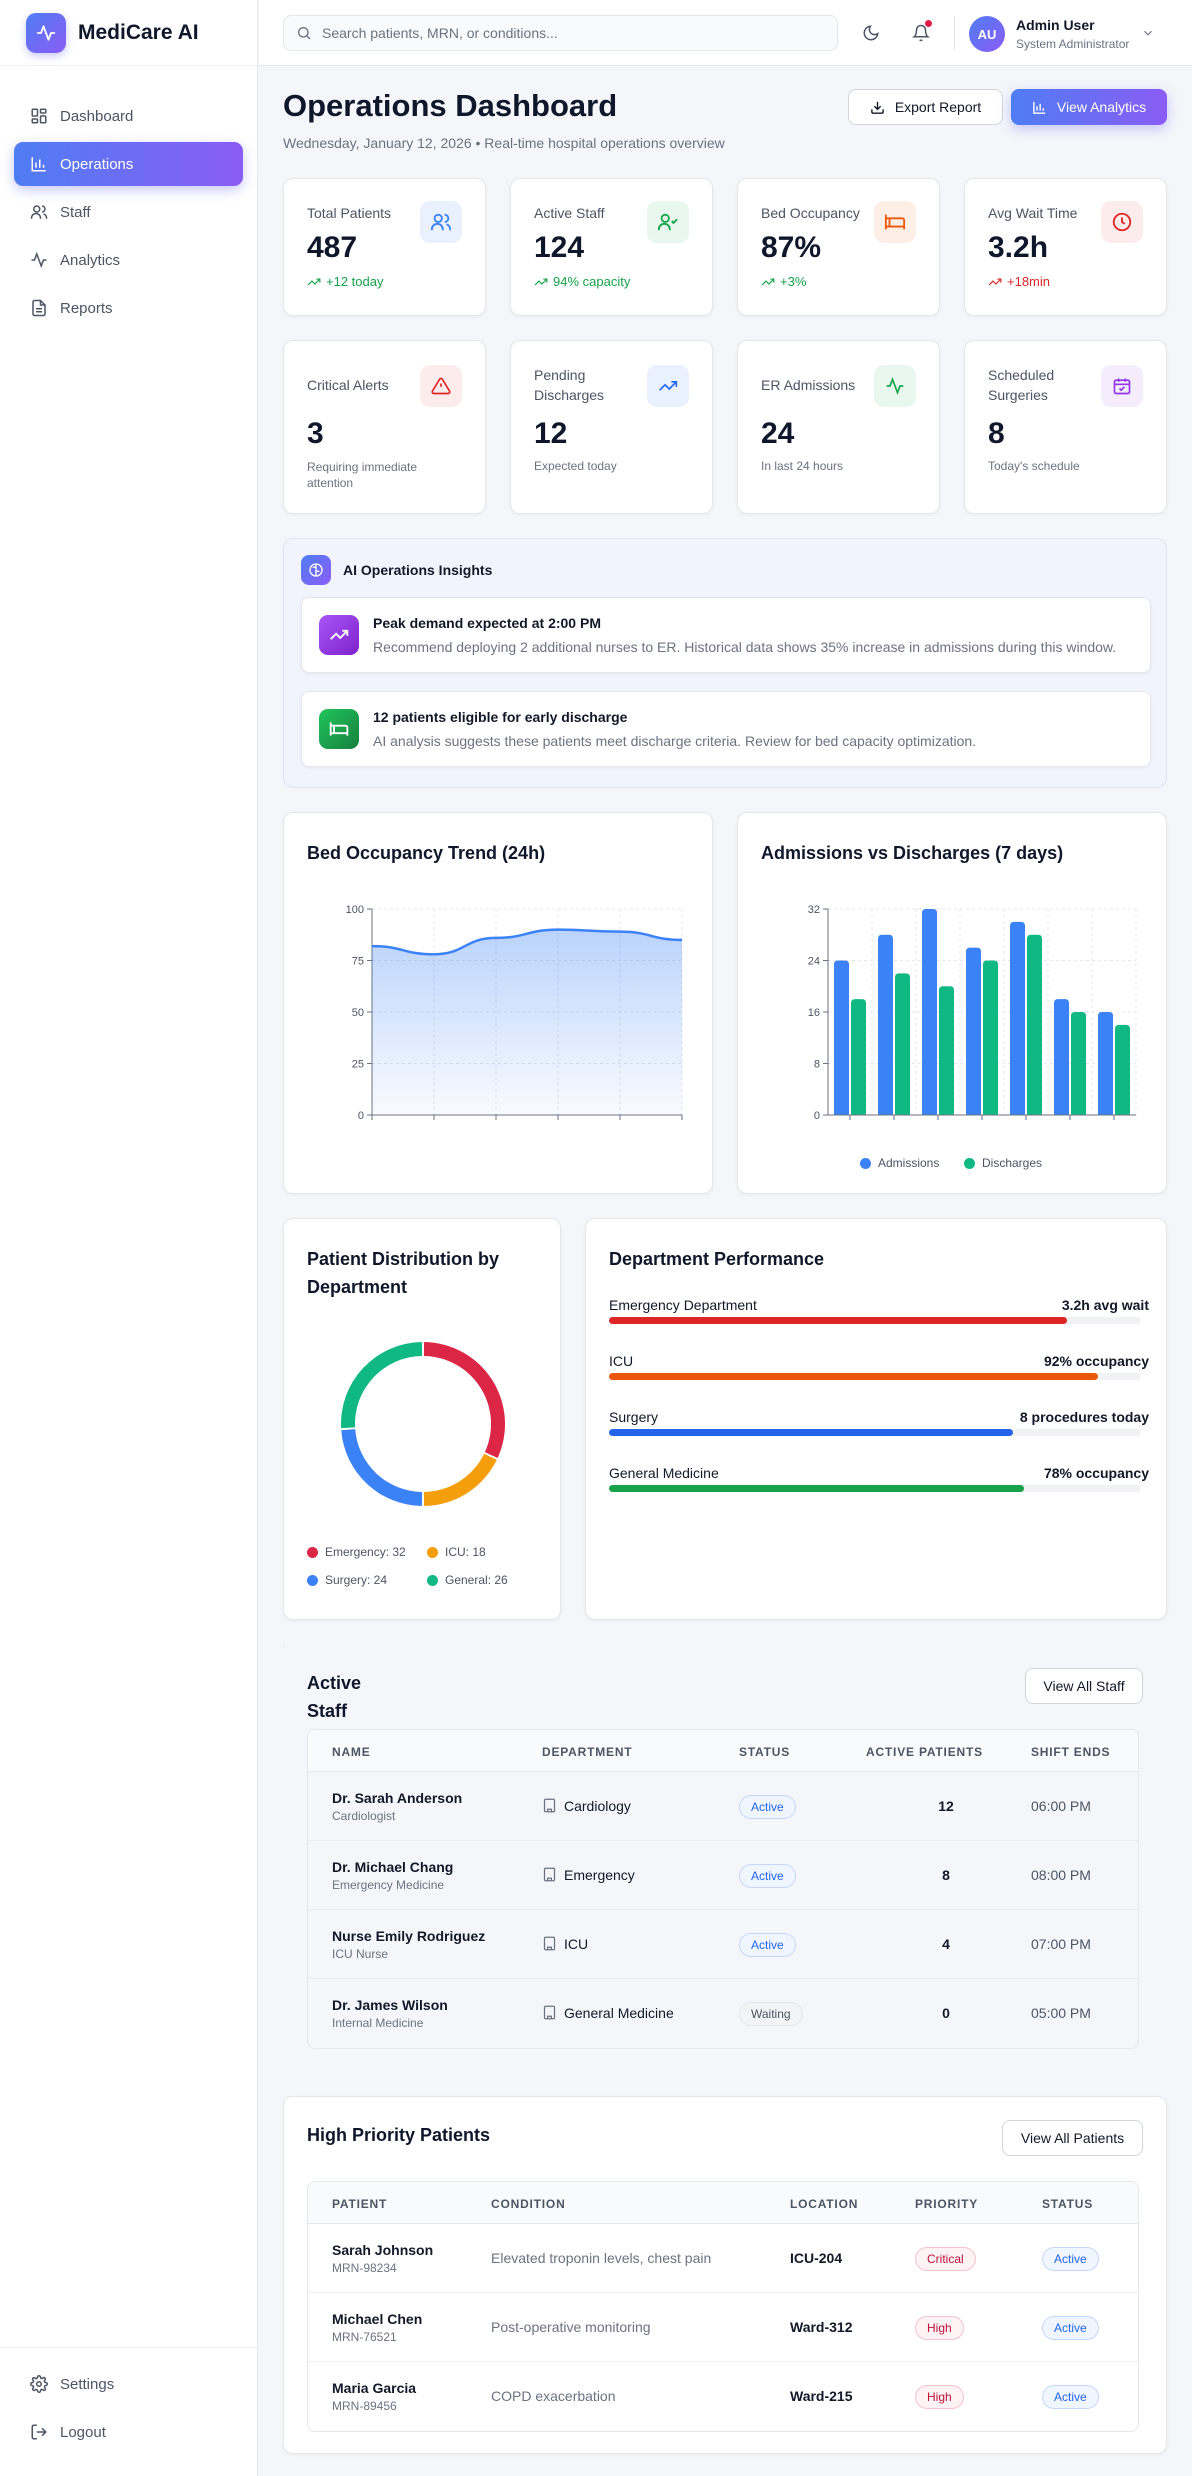  Describe the element at coordinates (879, 1312) in the screenshot. I see `performance-row: Emergency Department 3.2h avg wait` at that location.